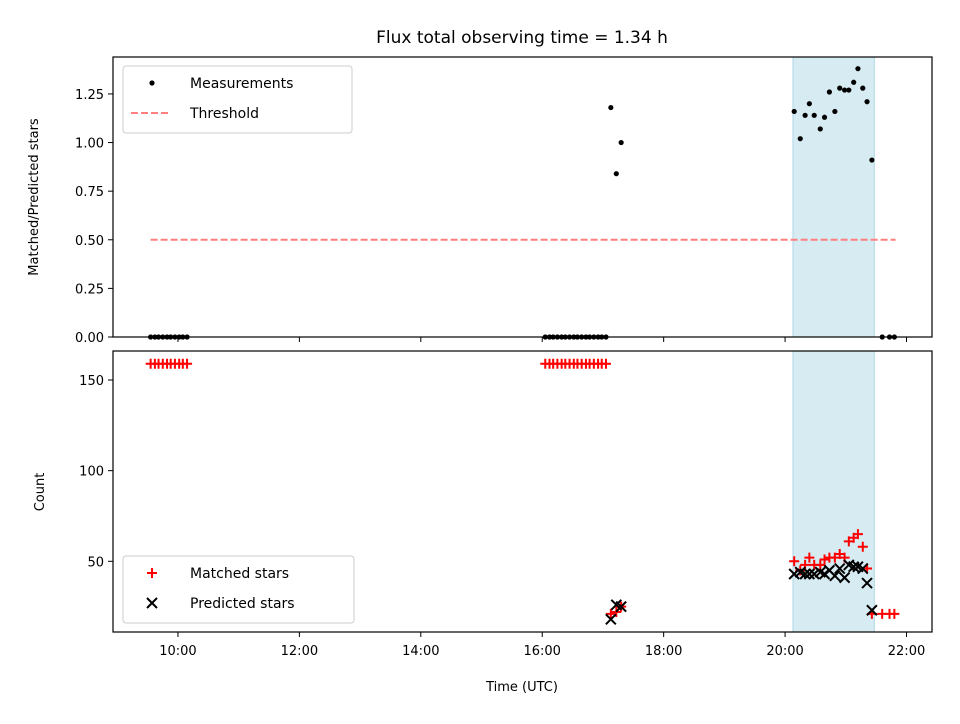  I want to click on bottom-series-cross, so click(741, 592).